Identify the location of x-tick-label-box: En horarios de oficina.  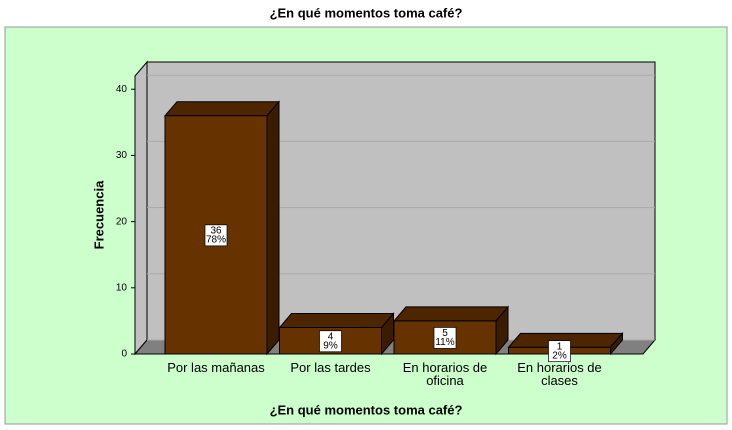
(445, 374).